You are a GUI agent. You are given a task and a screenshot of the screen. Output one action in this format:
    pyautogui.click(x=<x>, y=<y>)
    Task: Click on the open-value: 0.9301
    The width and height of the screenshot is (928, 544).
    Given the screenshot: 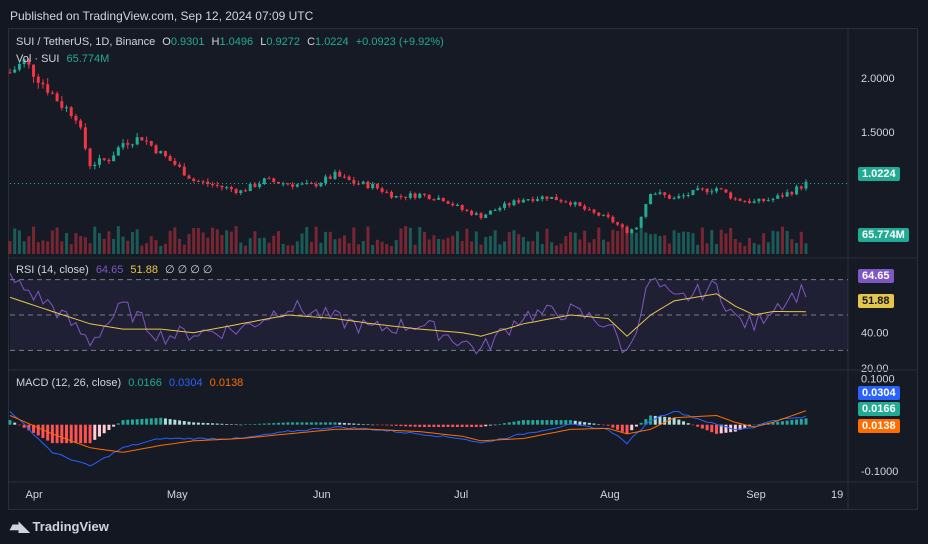 What is the action you would take?
    pyautogui.click(x=187, y=42)
    